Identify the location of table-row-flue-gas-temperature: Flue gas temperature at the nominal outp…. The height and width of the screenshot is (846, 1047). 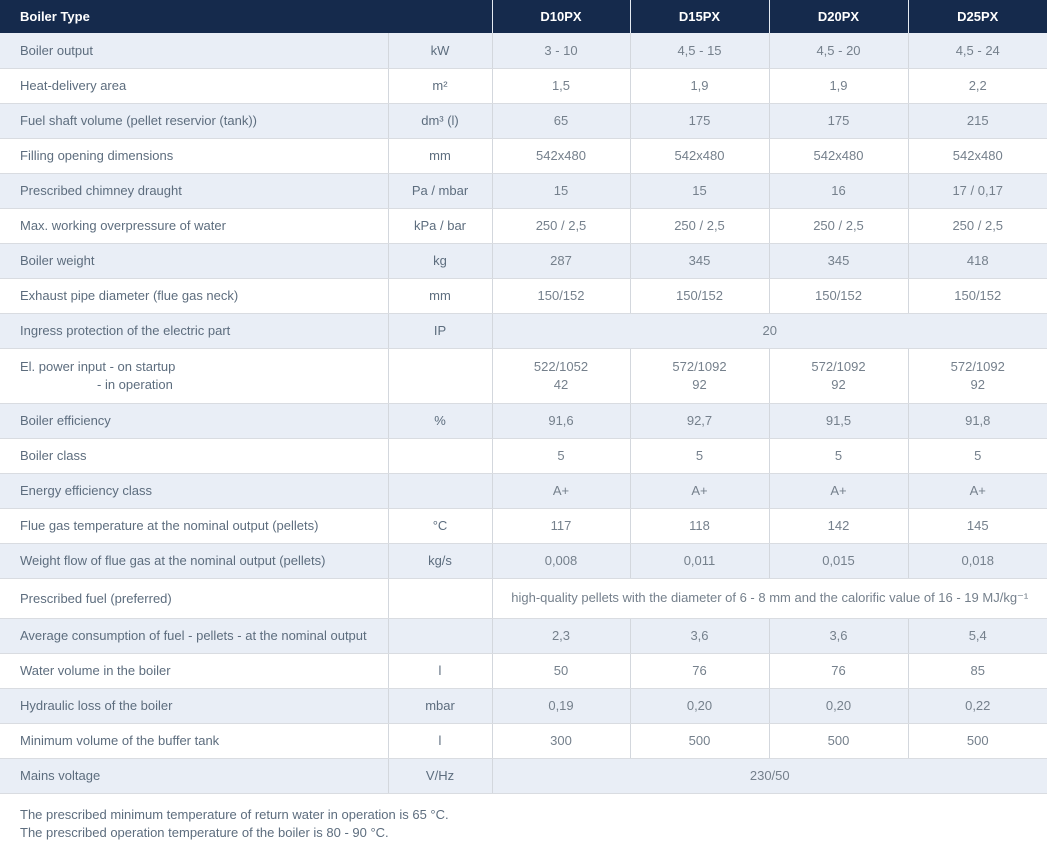
(523, 526).